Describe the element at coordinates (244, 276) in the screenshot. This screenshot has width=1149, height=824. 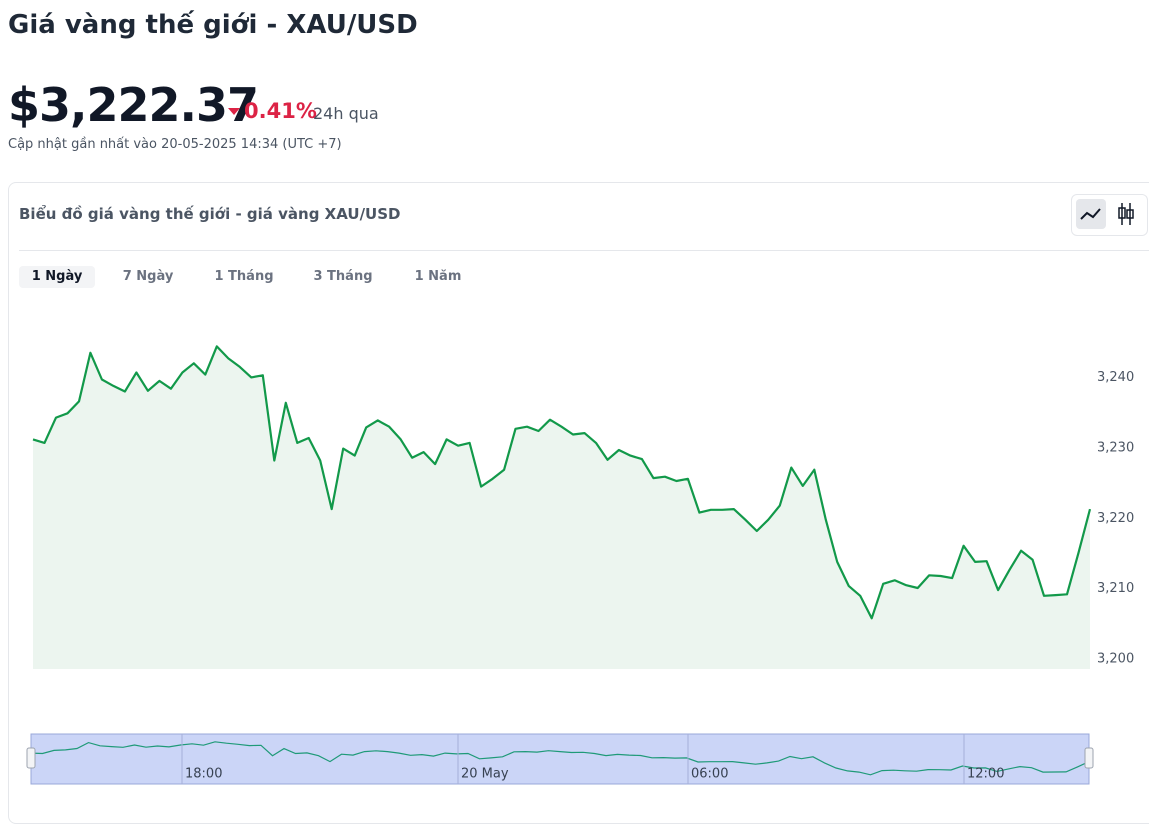
I see `tab: 1 Tháng` at that location.